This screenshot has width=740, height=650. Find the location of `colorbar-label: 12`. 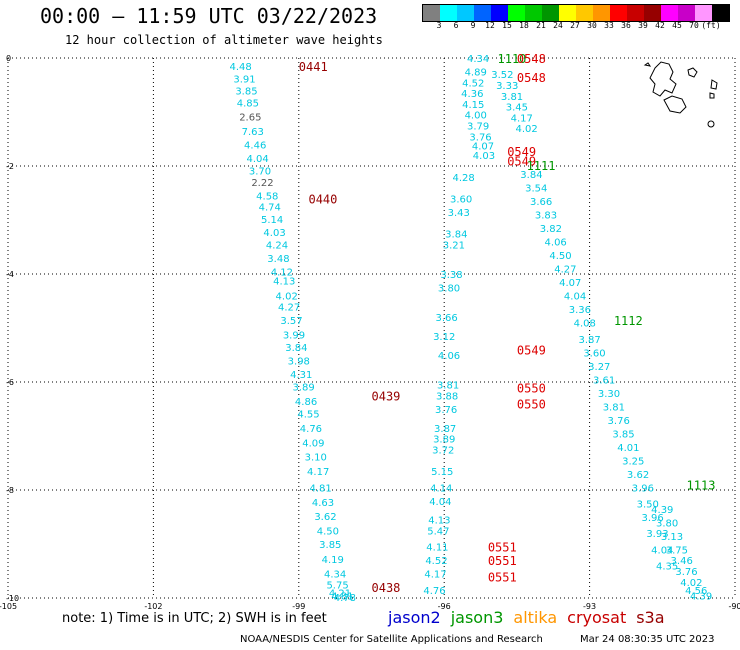

colorbar-label: 12 is located at coordinates (490, 25).